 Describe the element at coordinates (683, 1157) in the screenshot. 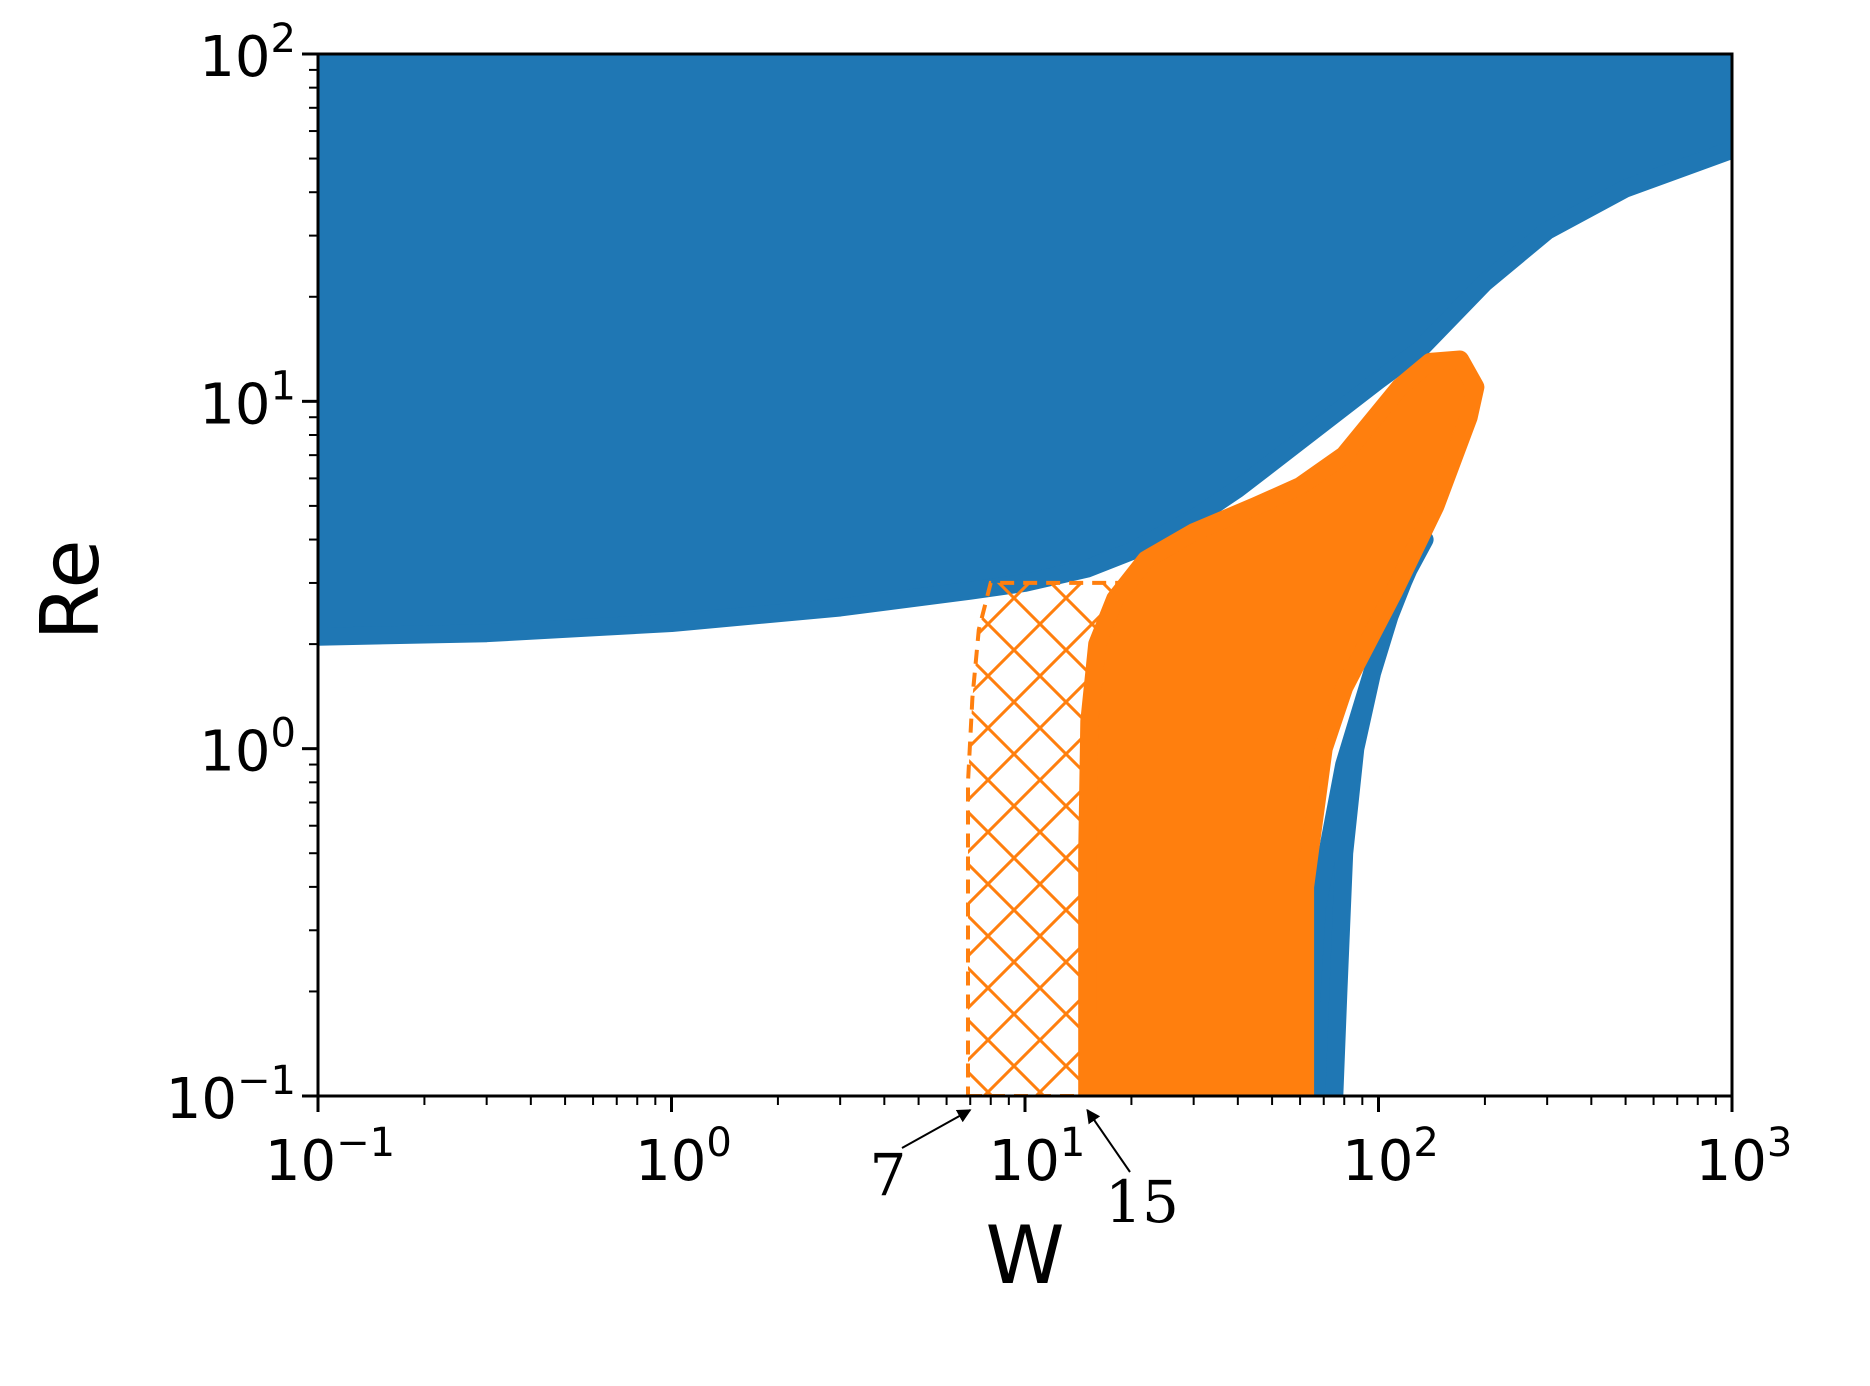

I see `x-tick-label: 10⁰` at that location.